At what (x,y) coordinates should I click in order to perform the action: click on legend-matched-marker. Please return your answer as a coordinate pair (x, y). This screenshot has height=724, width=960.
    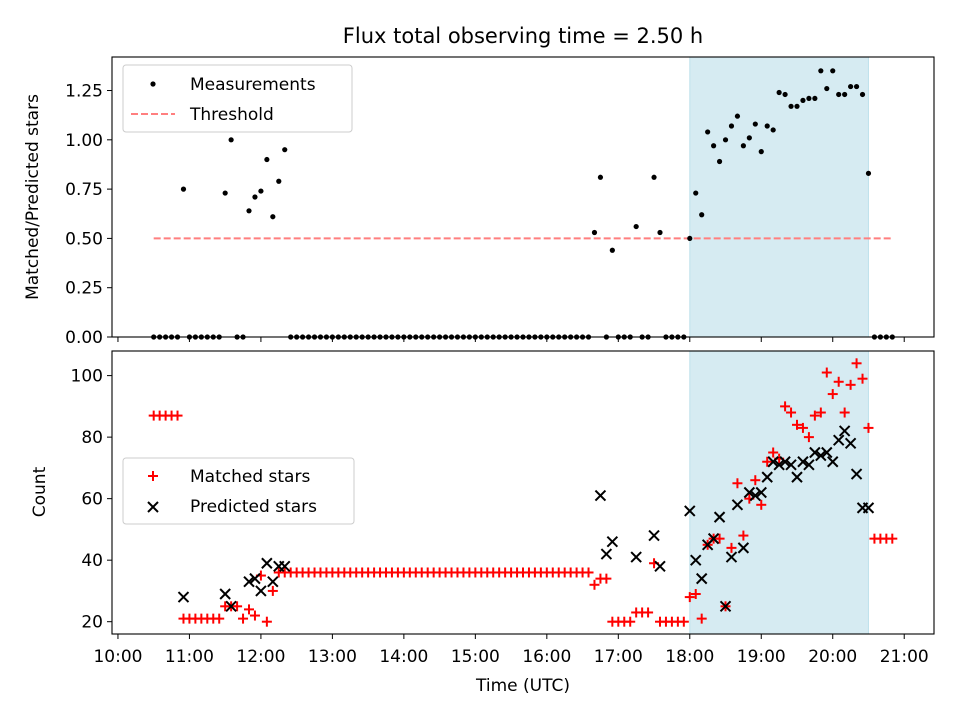
    Looking at the image, I should click on (153, 476).